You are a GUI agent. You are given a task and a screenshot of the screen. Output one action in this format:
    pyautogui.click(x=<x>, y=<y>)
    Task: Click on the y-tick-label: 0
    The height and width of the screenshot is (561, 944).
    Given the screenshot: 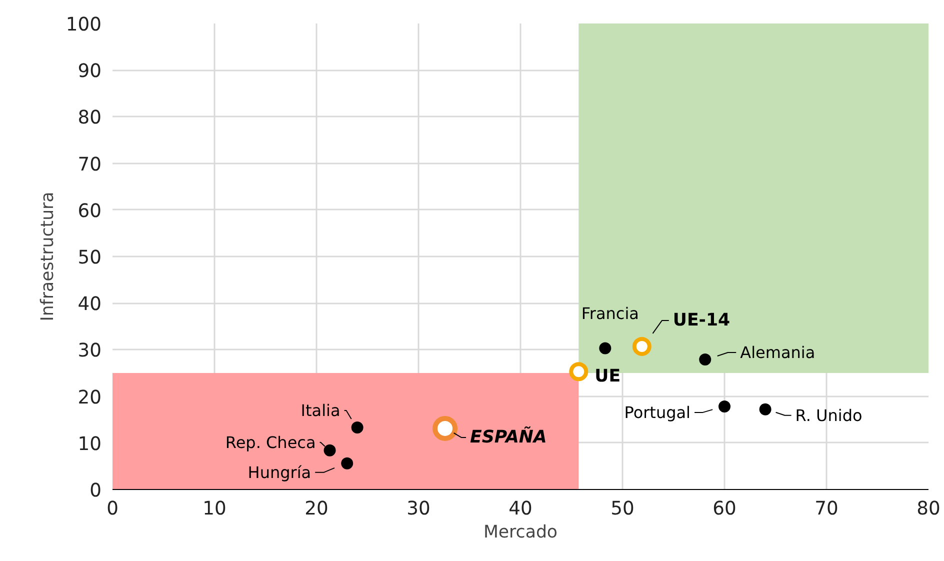 What is the action you would take?
    pyautogui.click(x=96, y=491)
    